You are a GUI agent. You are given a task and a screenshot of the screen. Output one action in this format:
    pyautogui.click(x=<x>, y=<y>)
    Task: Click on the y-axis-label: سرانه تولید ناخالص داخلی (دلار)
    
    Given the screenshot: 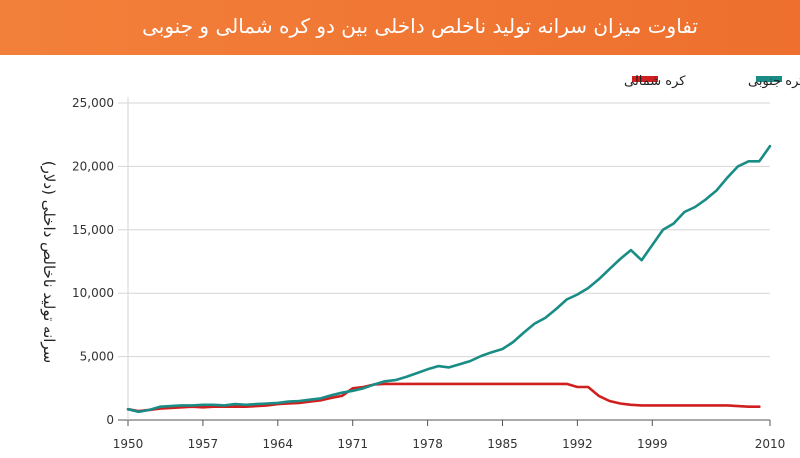 What is the action you would take?
    pyautogui.click(x=49, y=262)
    